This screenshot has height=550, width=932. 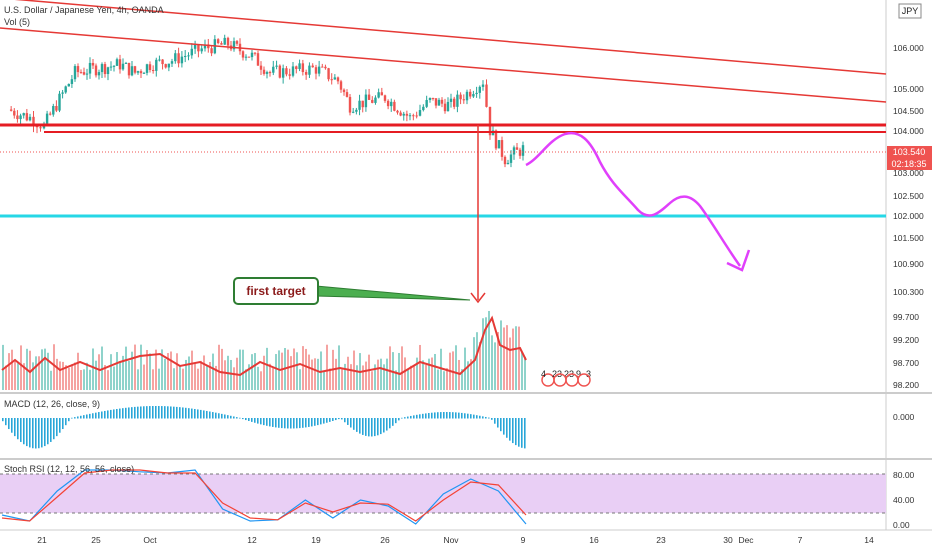 What do you see at coordinates (633, 199) in the screenshot?
I see `projection-path` at bounding box center [633, 199].